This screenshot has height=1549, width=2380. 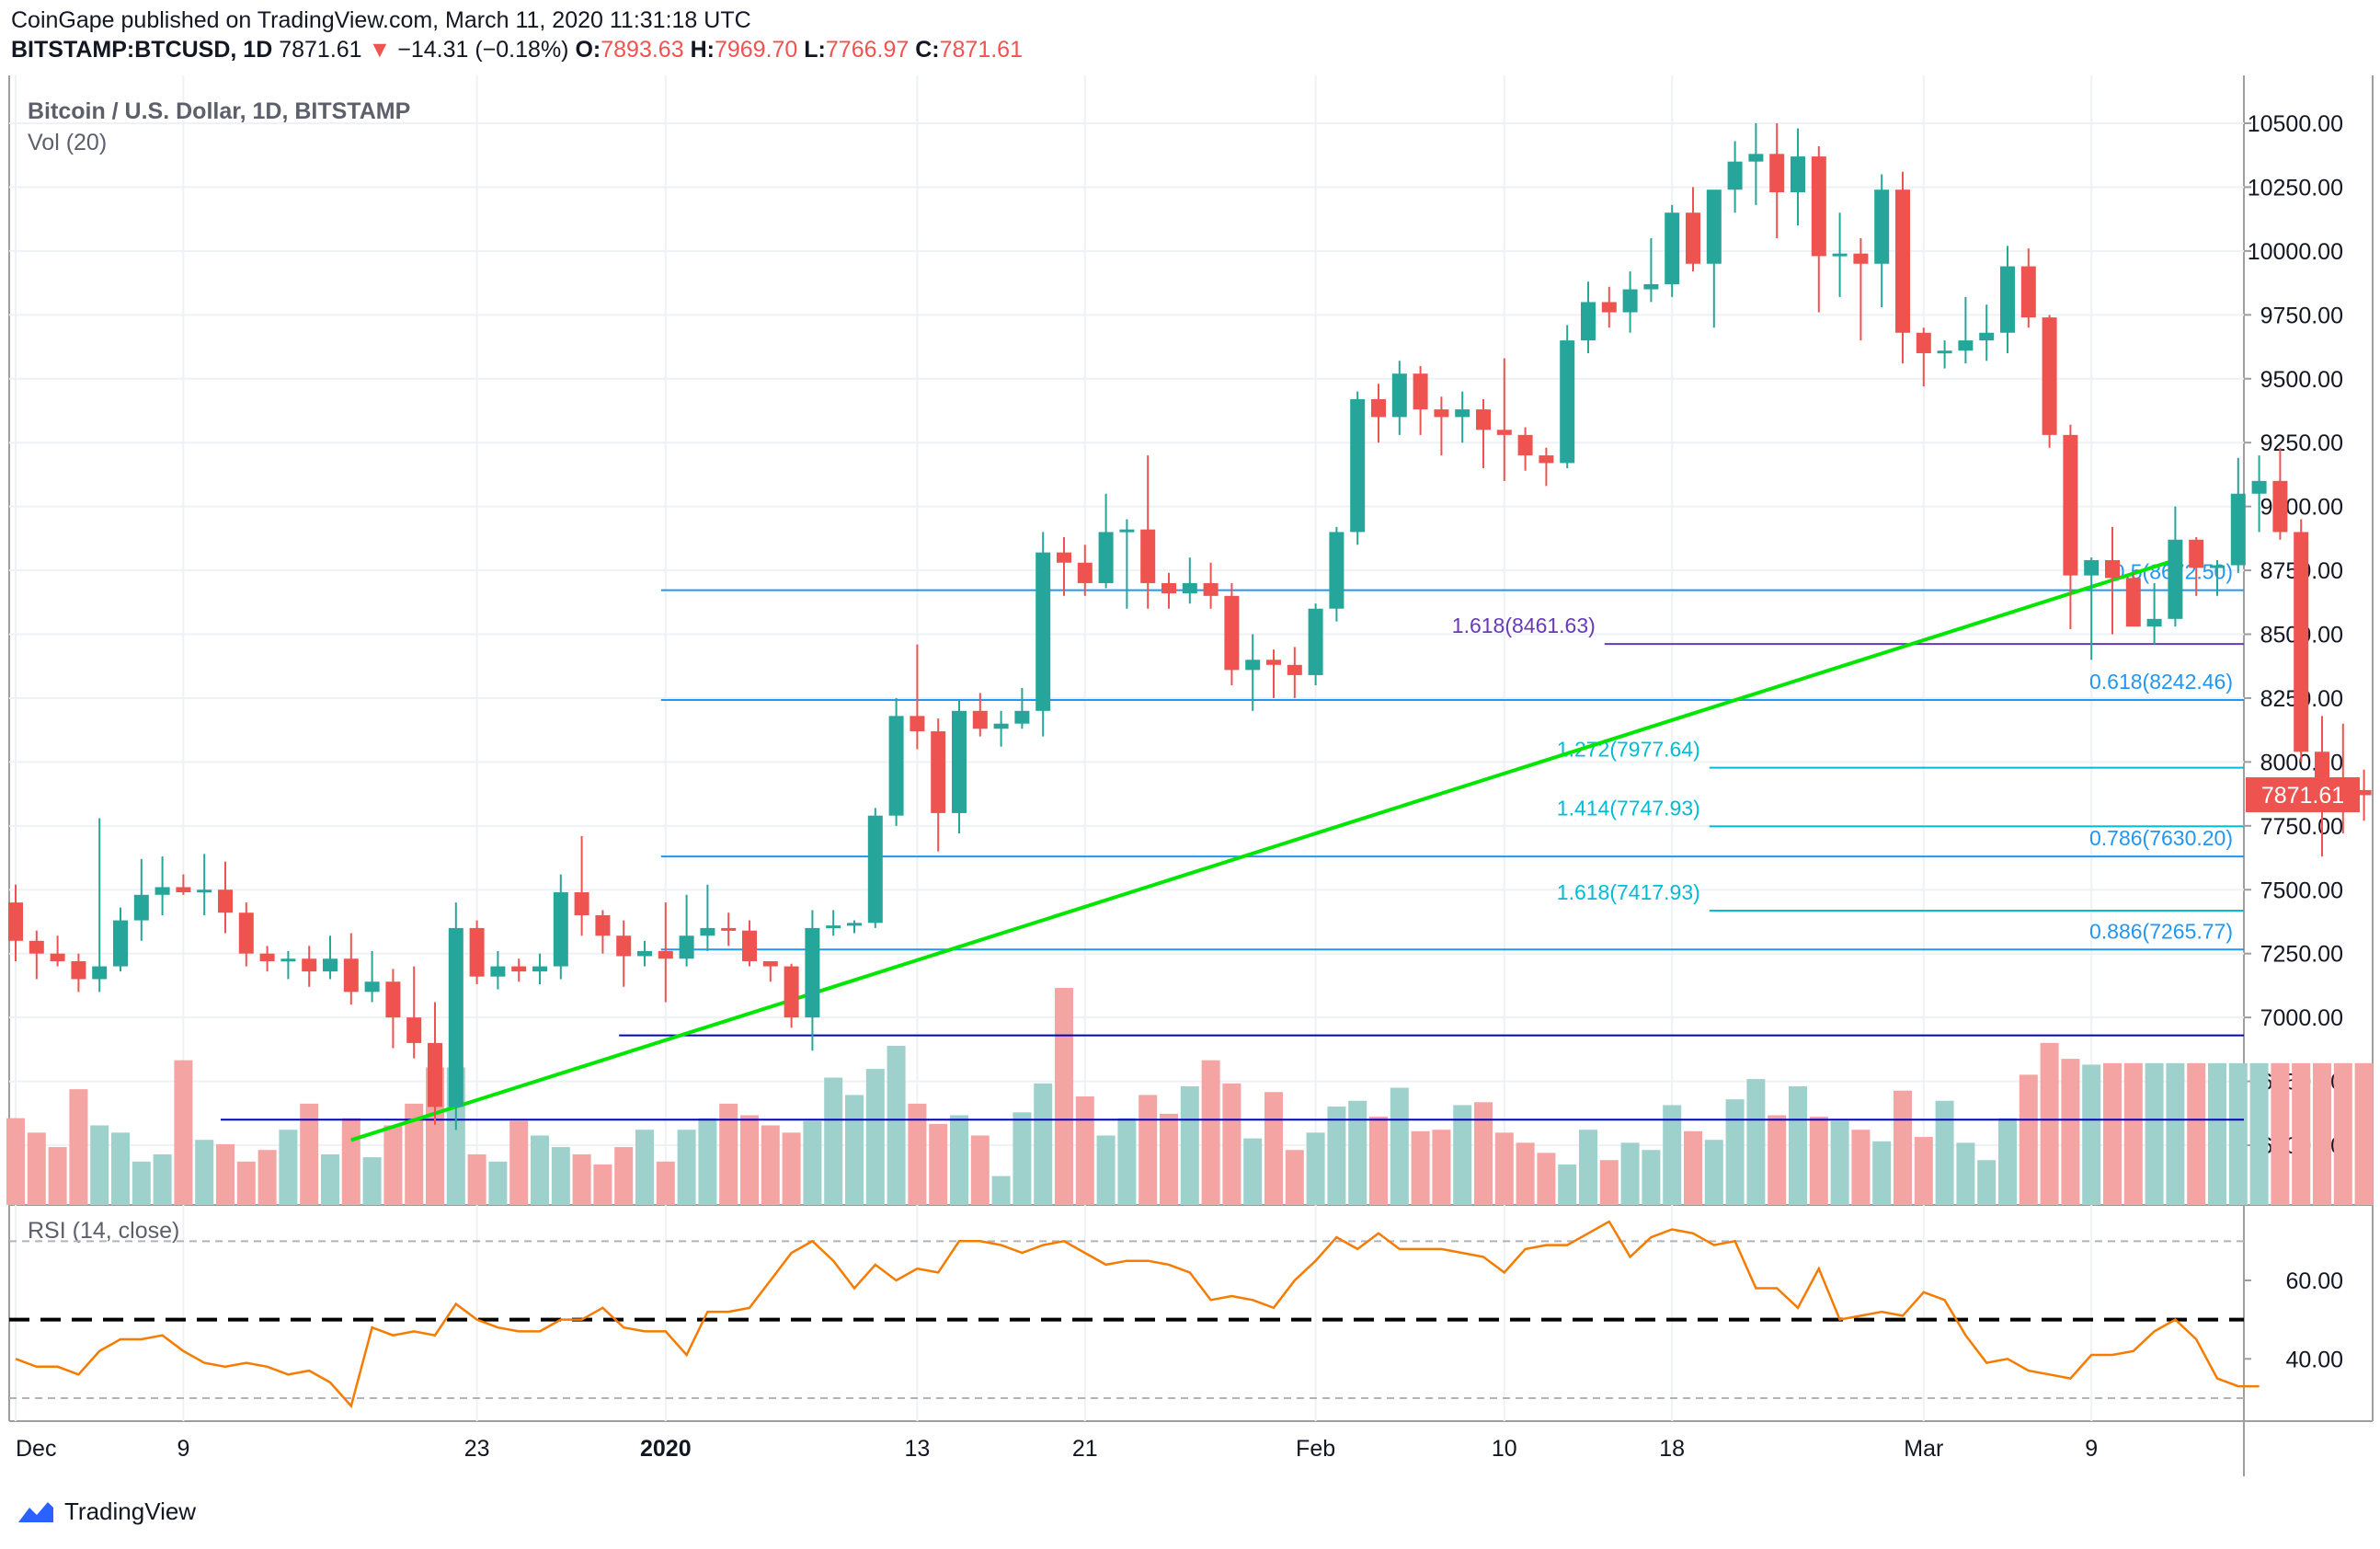 I want to click on rsi-line, so click(x=1137, y=1314).